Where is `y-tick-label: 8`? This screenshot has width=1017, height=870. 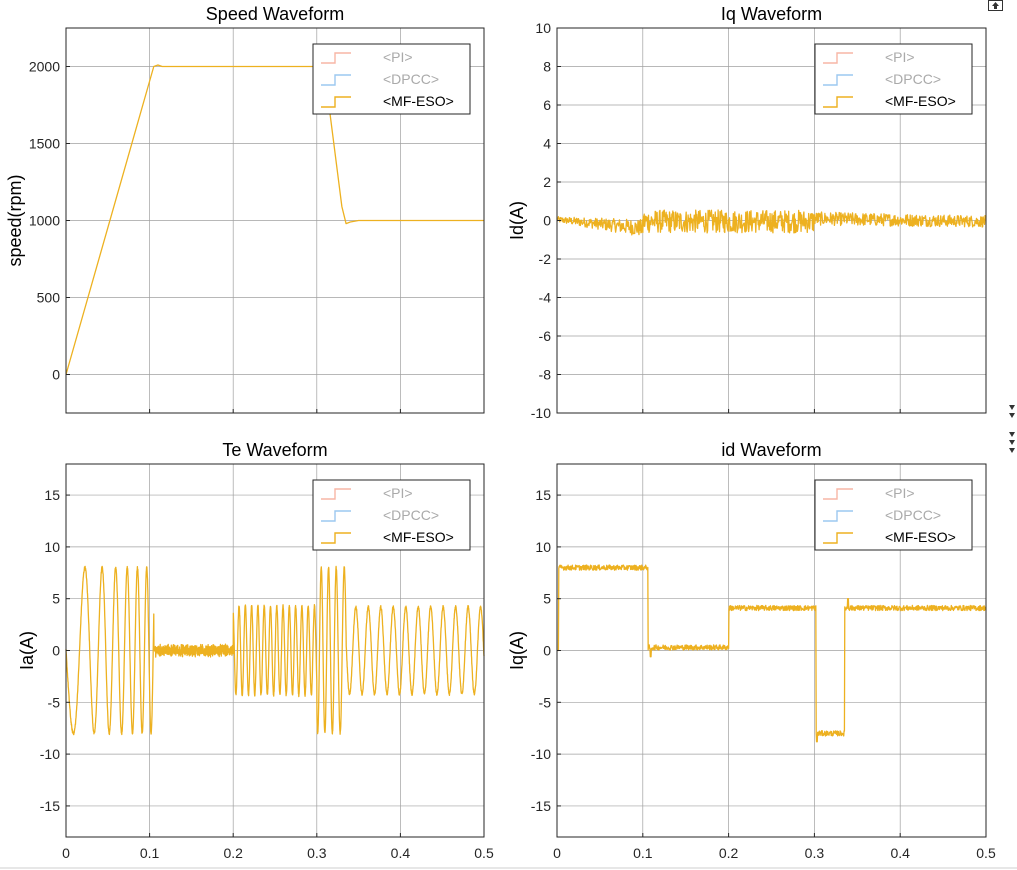 y-tick-label: 8 is located at coordinates (547, 67).